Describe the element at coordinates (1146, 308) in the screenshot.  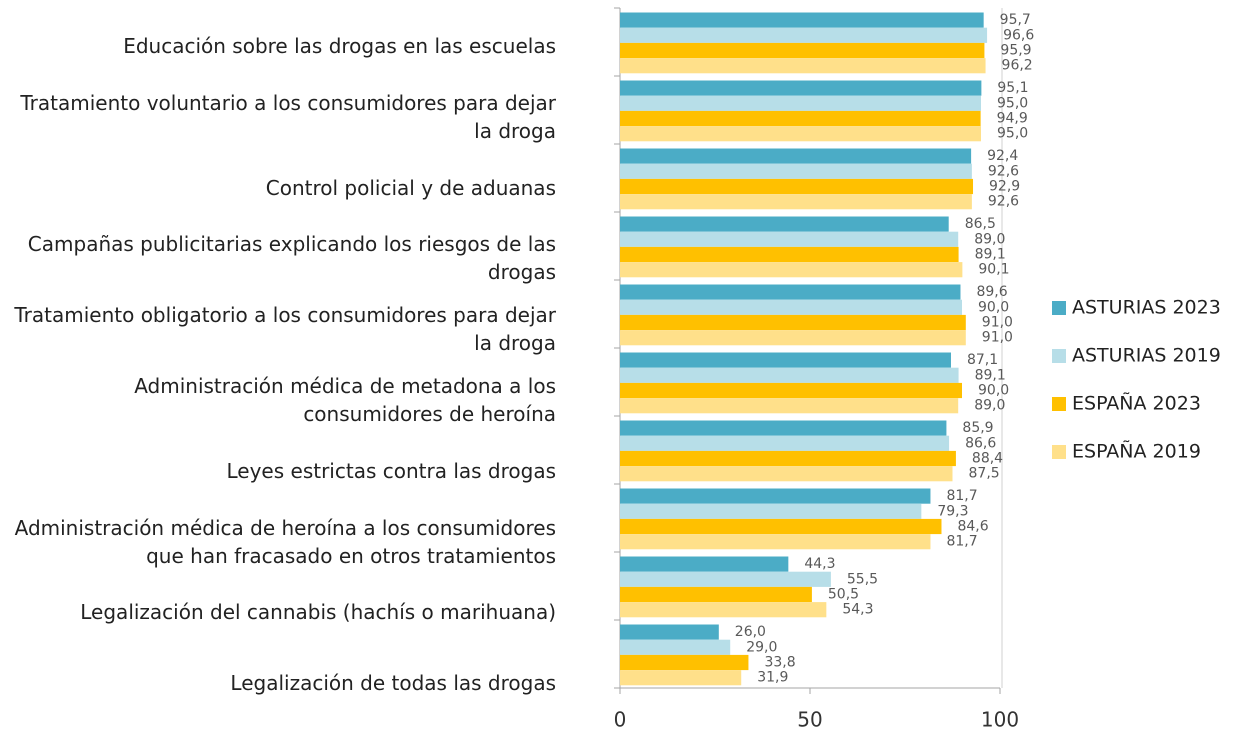
I see `legend-label: ASTURIAS 2023` at that location.